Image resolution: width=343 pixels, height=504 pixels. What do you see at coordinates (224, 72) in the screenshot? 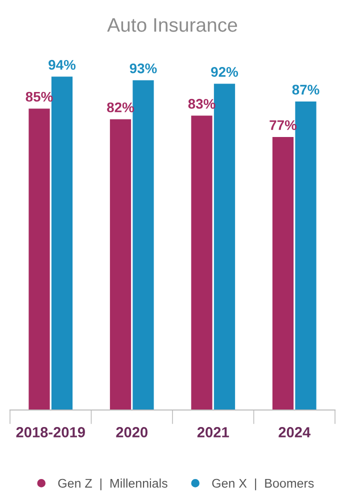
I see `data-label: 92%` at bounding box center [224, 72].